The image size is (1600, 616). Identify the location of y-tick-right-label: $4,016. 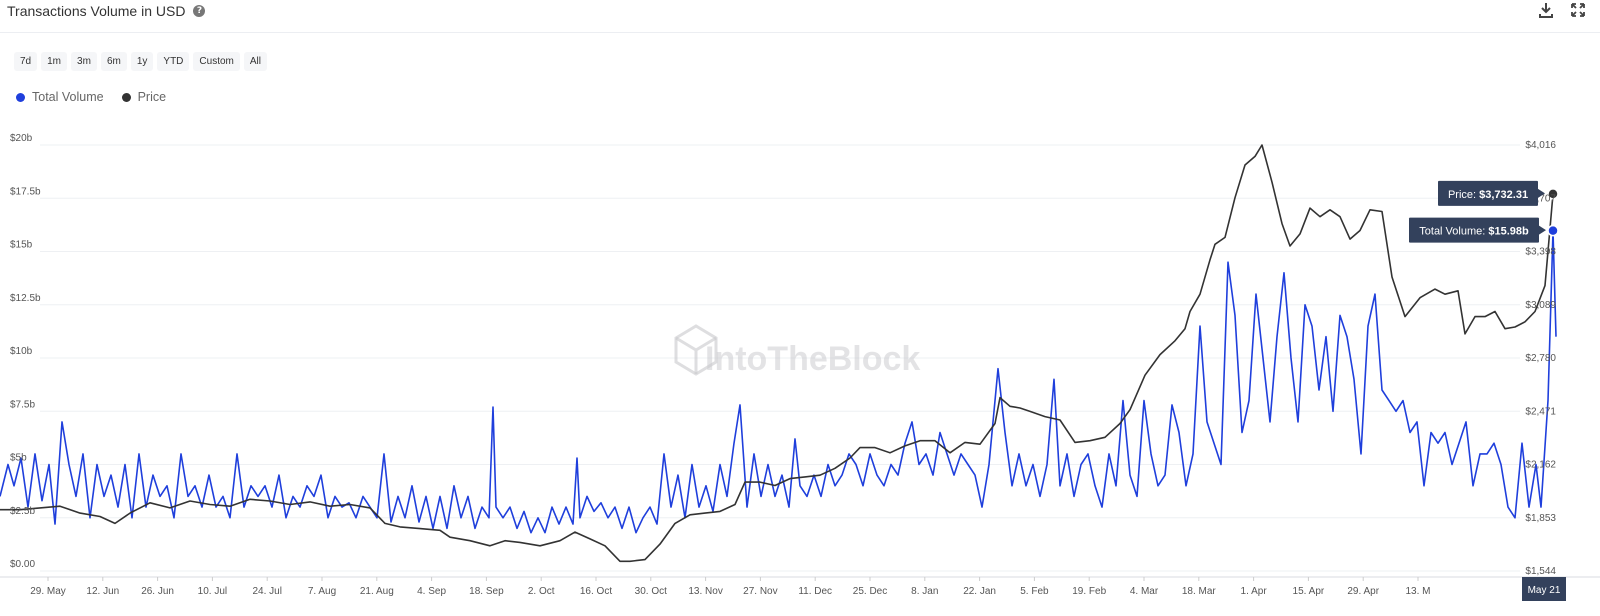
(1540, 145).